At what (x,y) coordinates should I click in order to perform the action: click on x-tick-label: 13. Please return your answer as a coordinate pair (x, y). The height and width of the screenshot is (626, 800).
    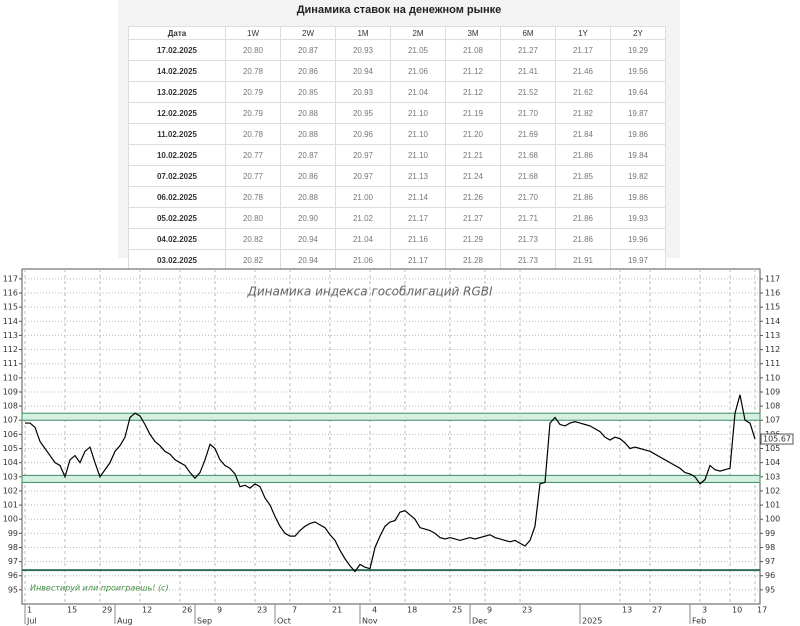
    Looking at the image, I should click on (627, 610).